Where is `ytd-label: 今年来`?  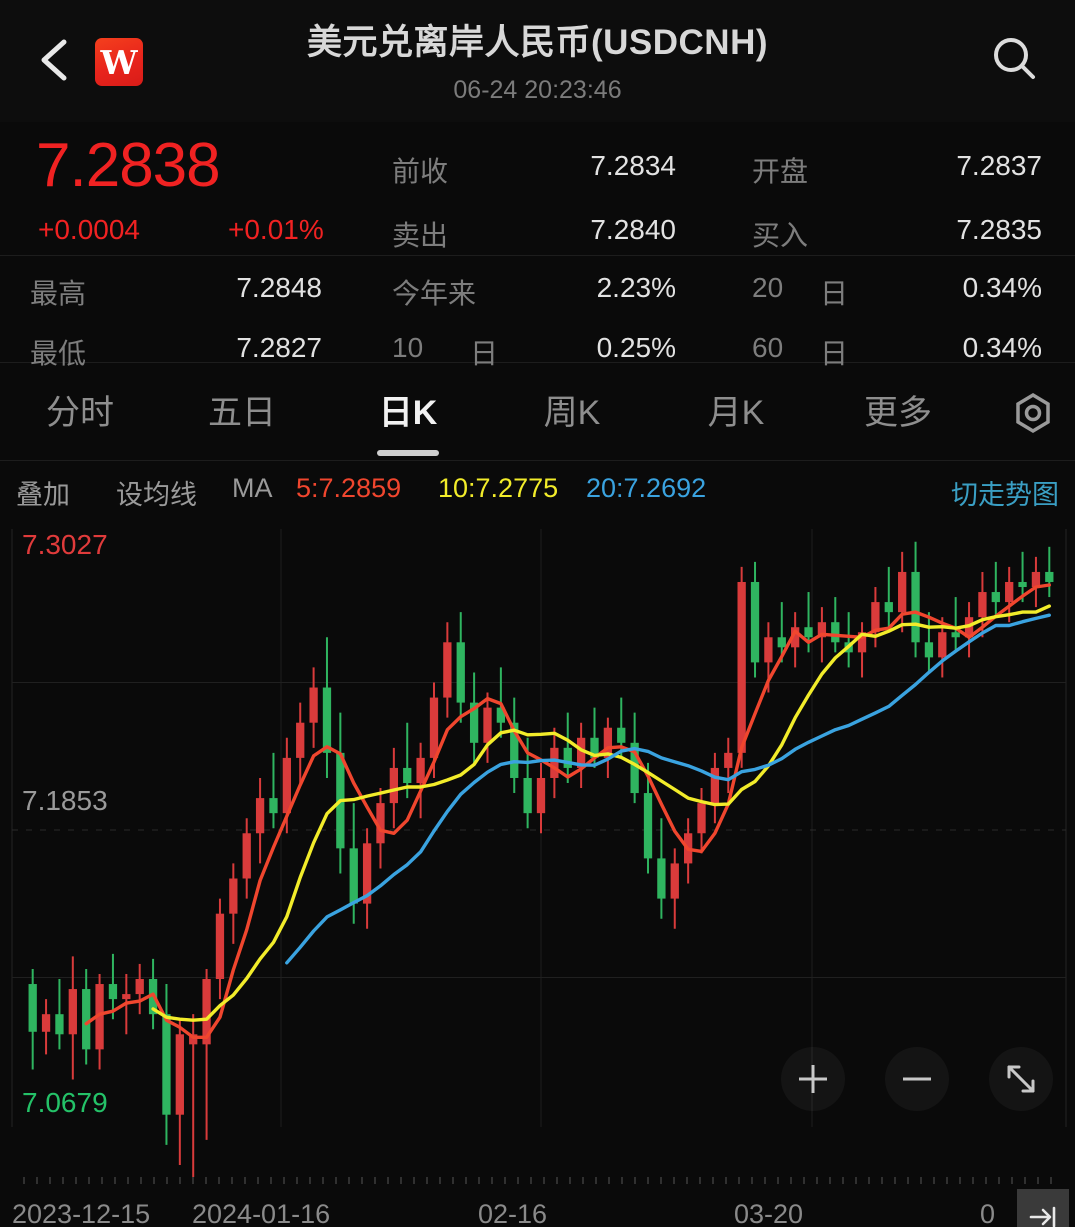
ytd-label: 今年来 is located at coordinates (434, 293).